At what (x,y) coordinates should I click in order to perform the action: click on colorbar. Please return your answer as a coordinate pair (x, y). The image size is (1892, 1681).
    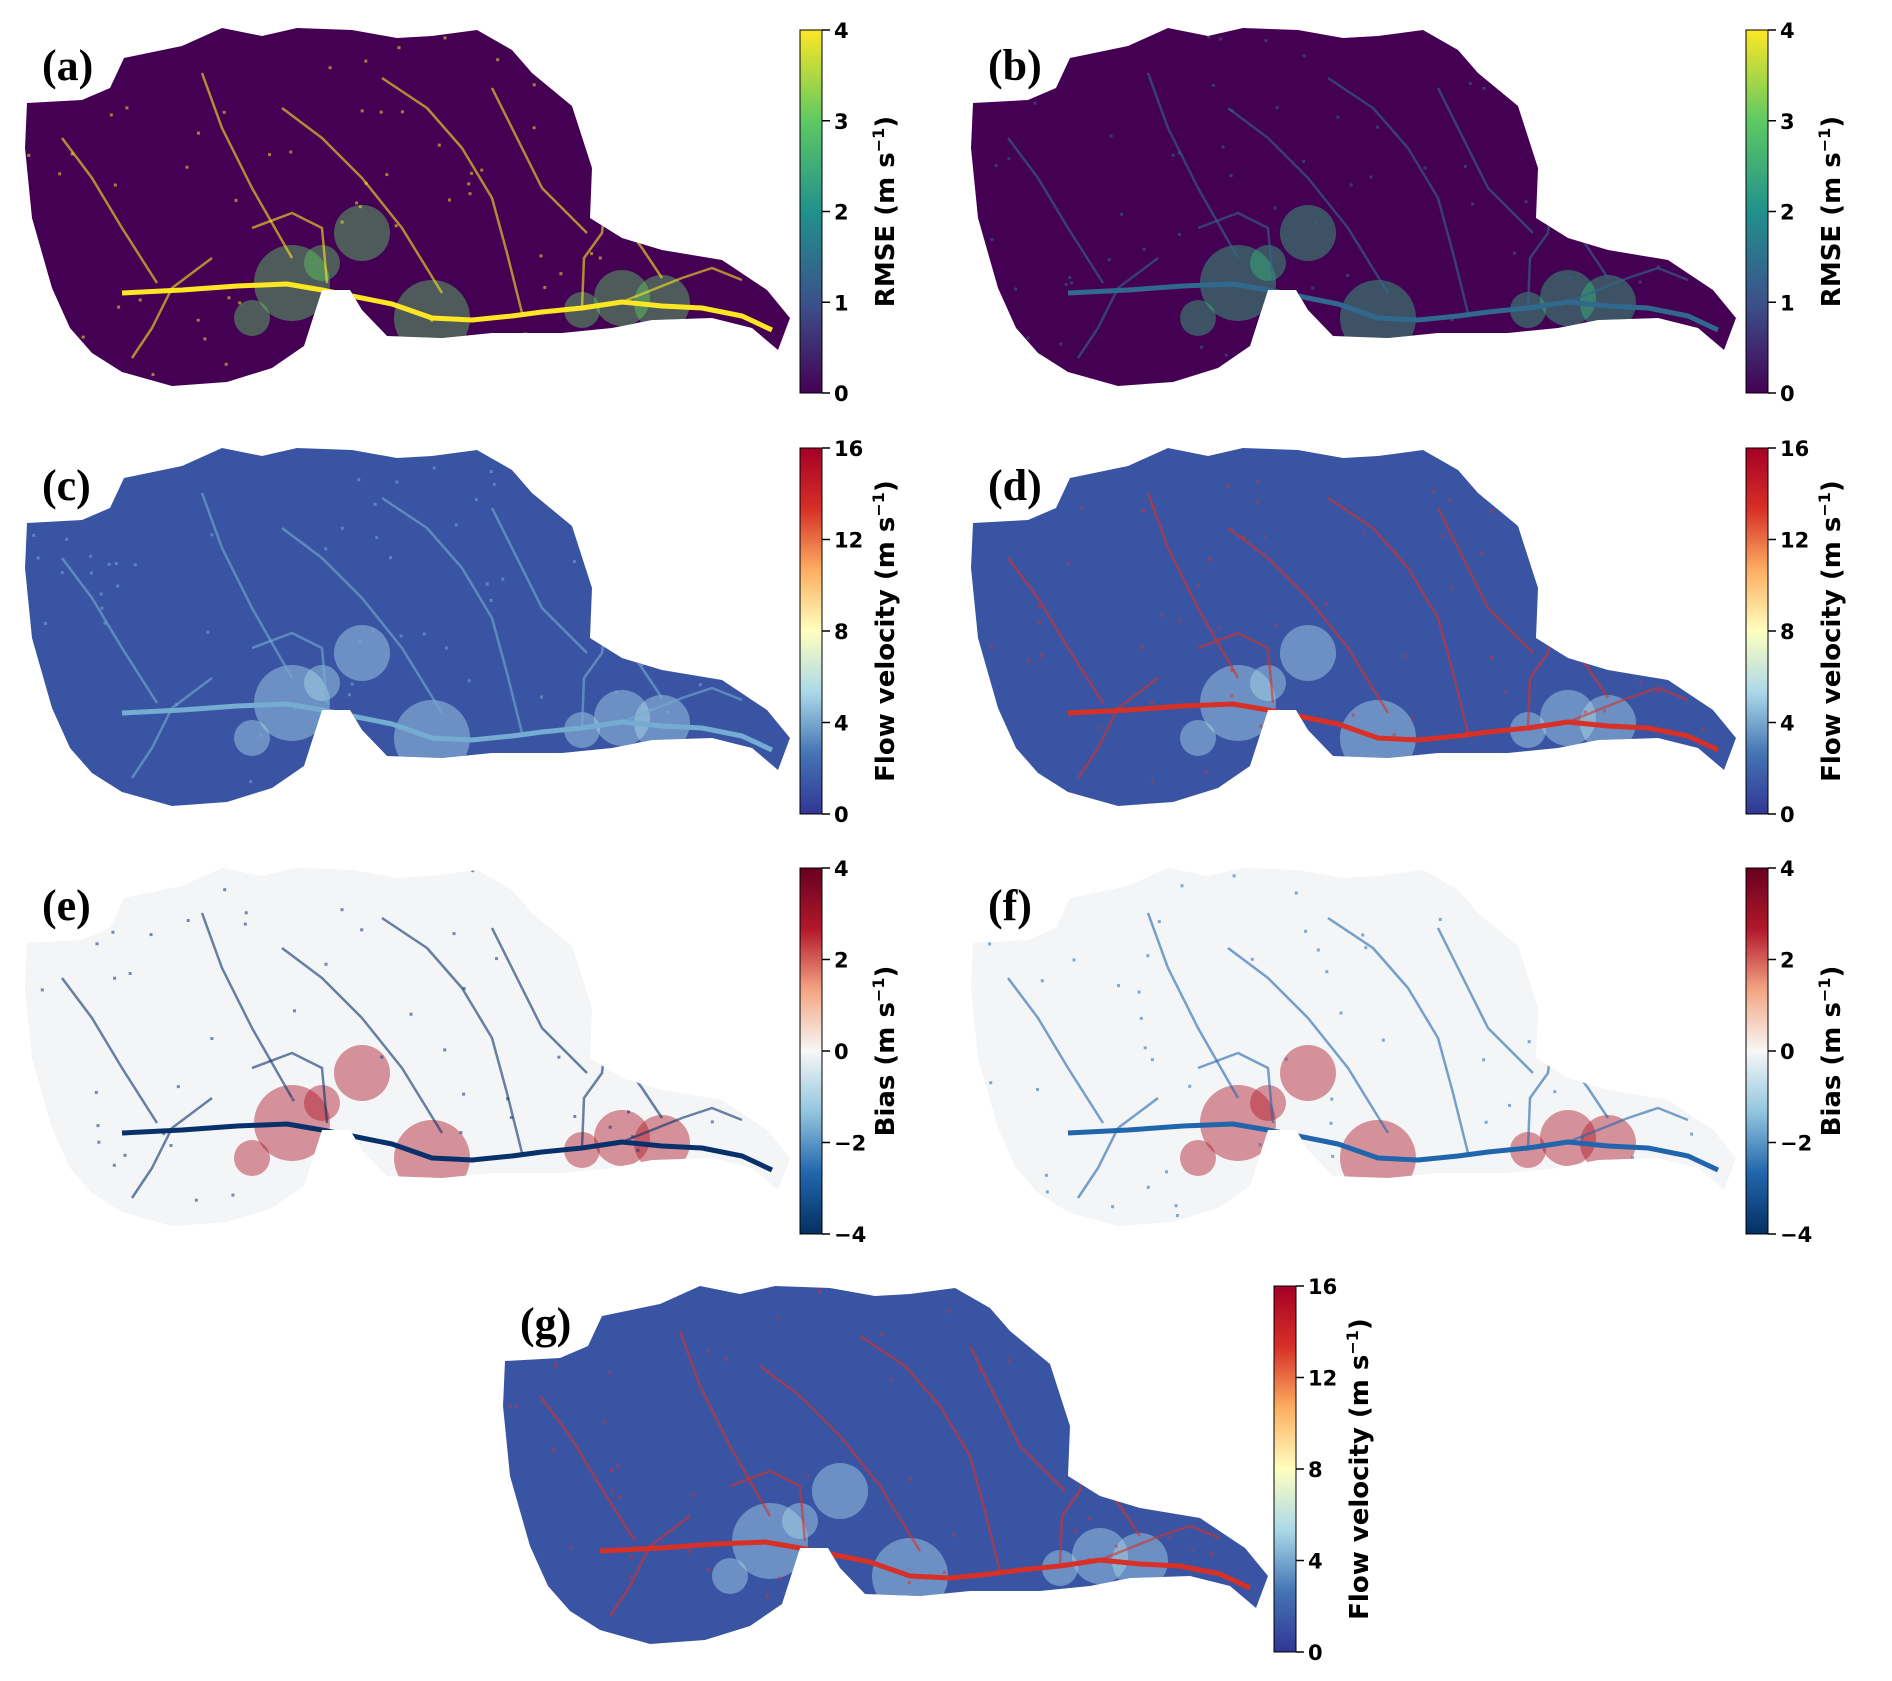
    Looking at the image, I should click on (1285, 1469).